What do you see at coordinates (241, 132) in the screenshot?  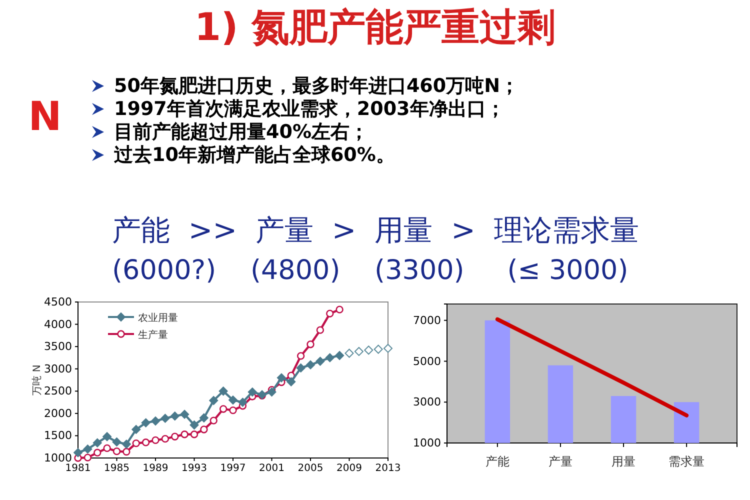 I see `text: 目前产能超过用量40%左右；` at bounding box center [241, 132].